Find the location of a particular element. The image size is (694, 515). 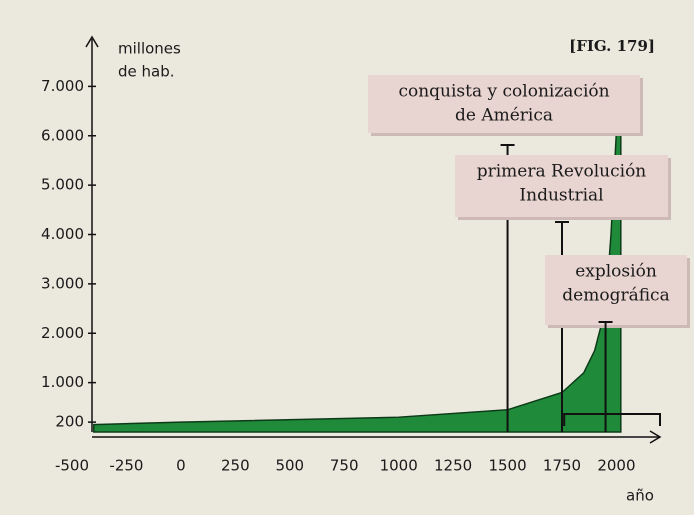

annotation-text: conquista y colonización is located at coordinates (503, 92).